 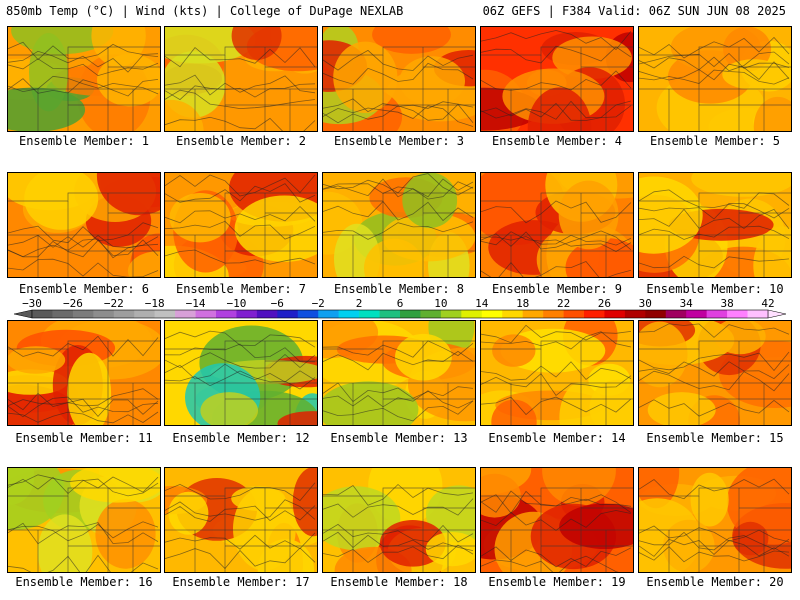 I want to click on ensemble-member-label: Ensemble Member: 3, so click(x=399, y=141).